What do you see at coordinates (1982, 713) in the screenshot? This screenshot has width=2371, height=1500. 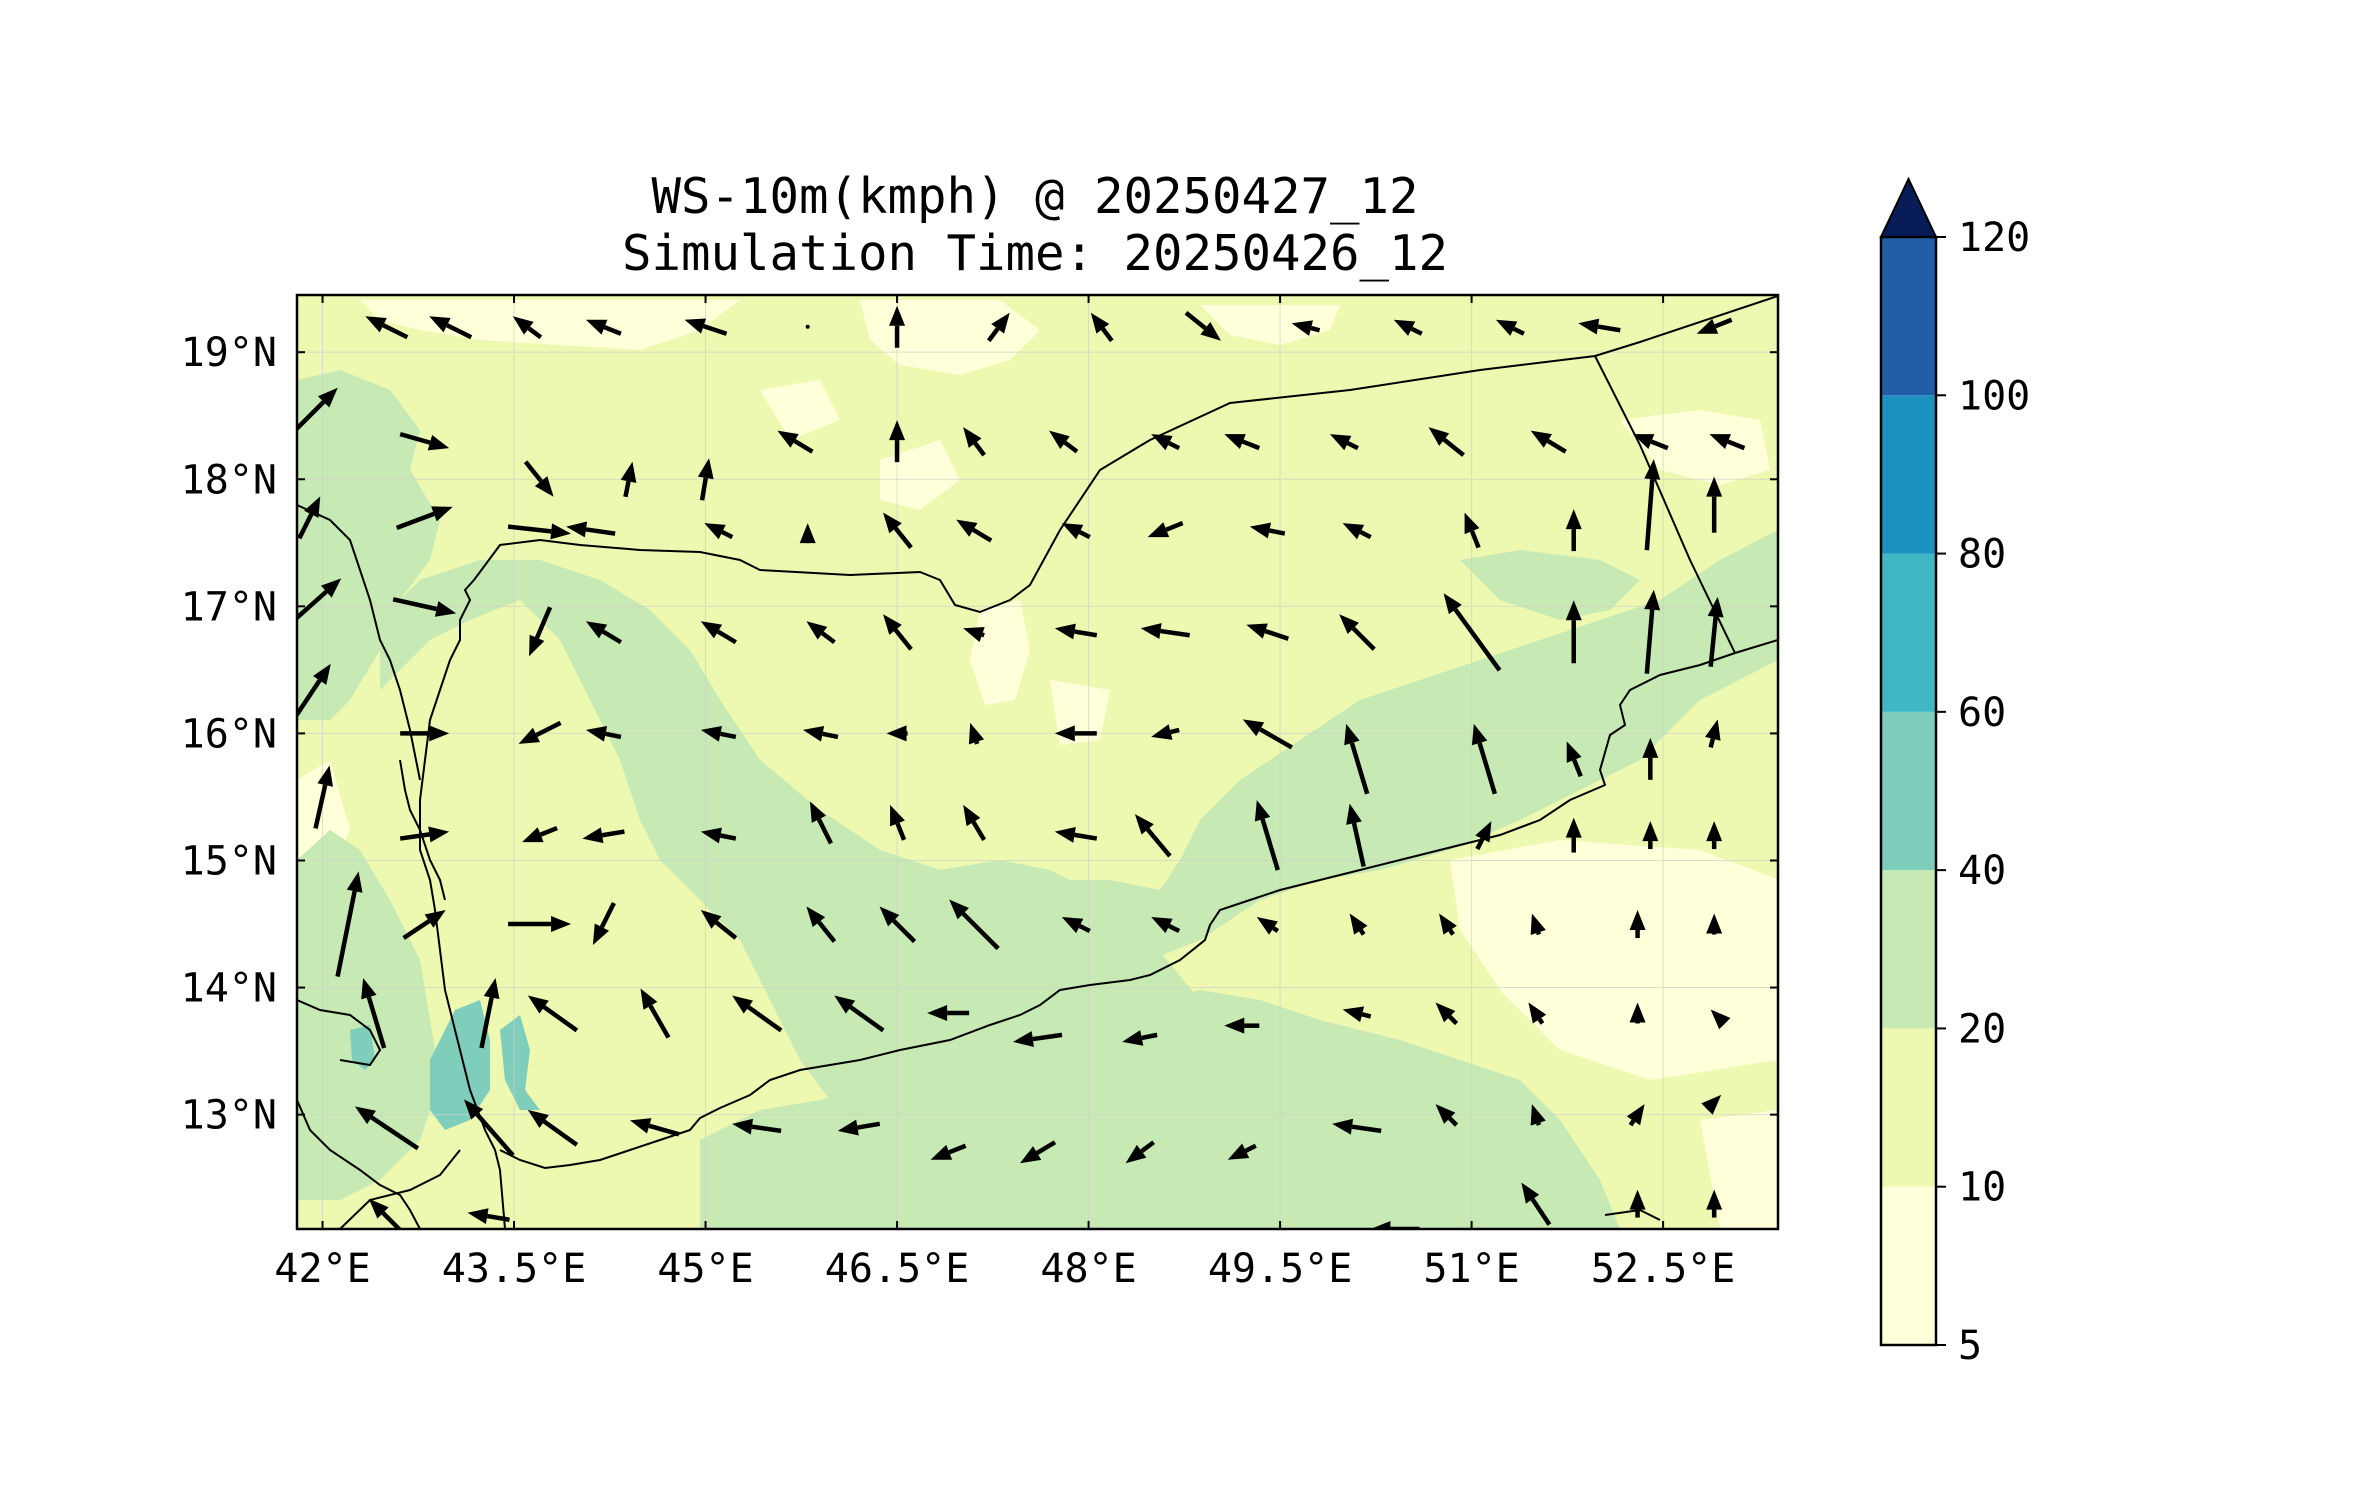 I see `colorbar-tick-label: 60` at bounding box center [1982, 713].